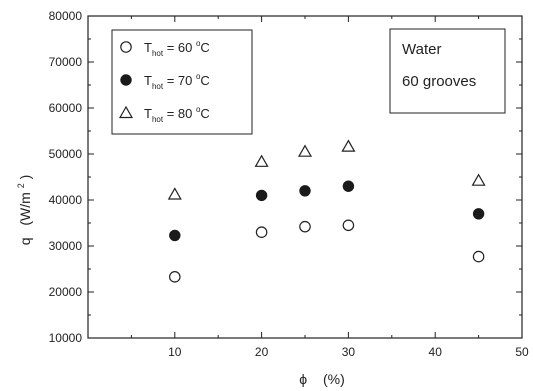 Image resolution: width=533 pixels, height=391 pixels. Describe the element at coordinates (177, 114) in the screenshot. I see `legend-label-3: Thot = 80 oC` at that location.